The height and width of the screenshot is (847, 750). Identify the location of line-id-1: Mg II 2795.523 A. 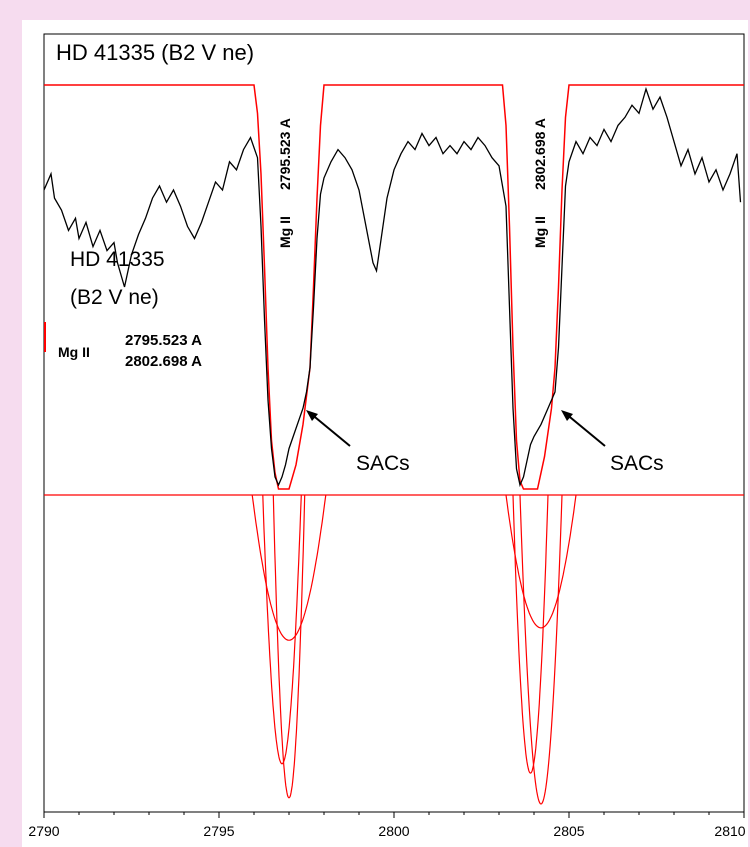
(285, 183).